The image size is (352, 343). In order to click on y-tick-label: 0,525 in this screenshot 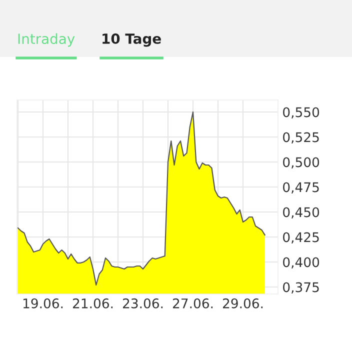, I will do `click(301, 138)`.